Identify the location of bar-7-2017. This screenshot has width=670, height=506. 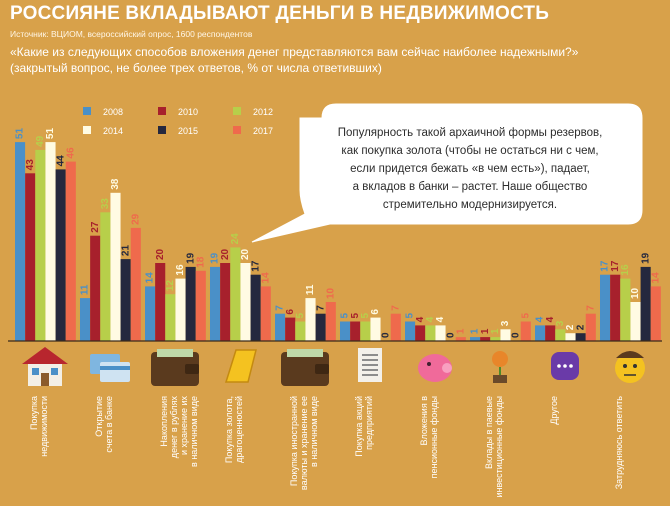
(525, 331).